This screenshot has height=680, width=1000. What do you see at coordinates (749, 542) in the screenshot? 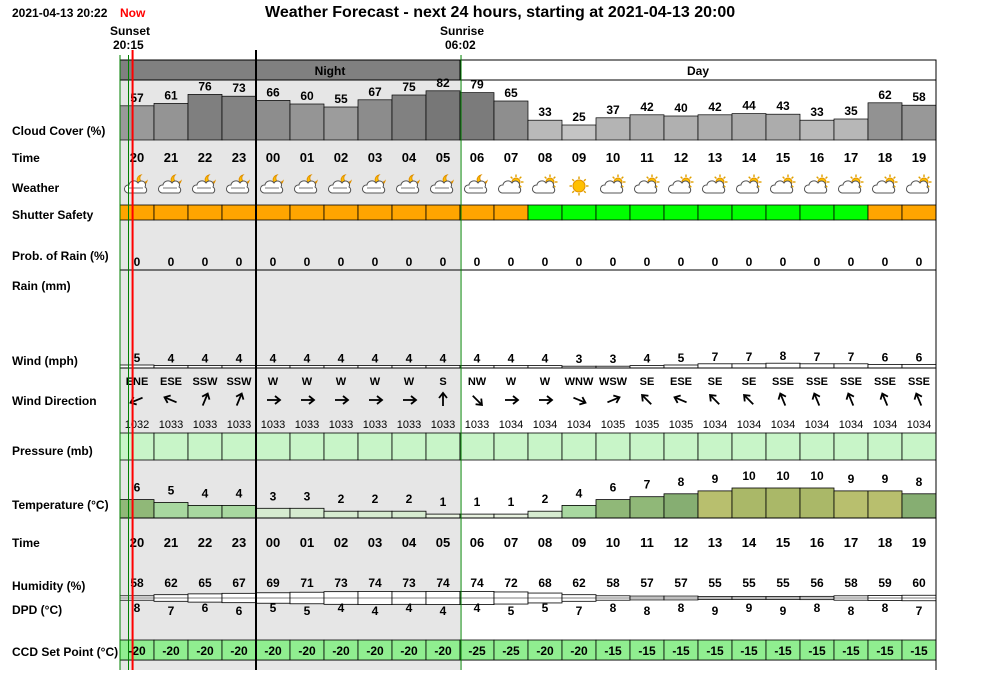
I see `time-label-2: 14` at bounding box center [749, 542].